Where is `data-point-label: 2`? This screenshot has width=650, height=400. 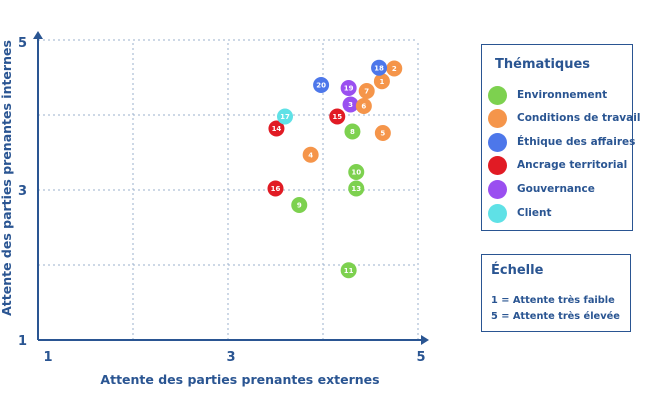 data-point-label: 2 is located at coordinates (394, 69).